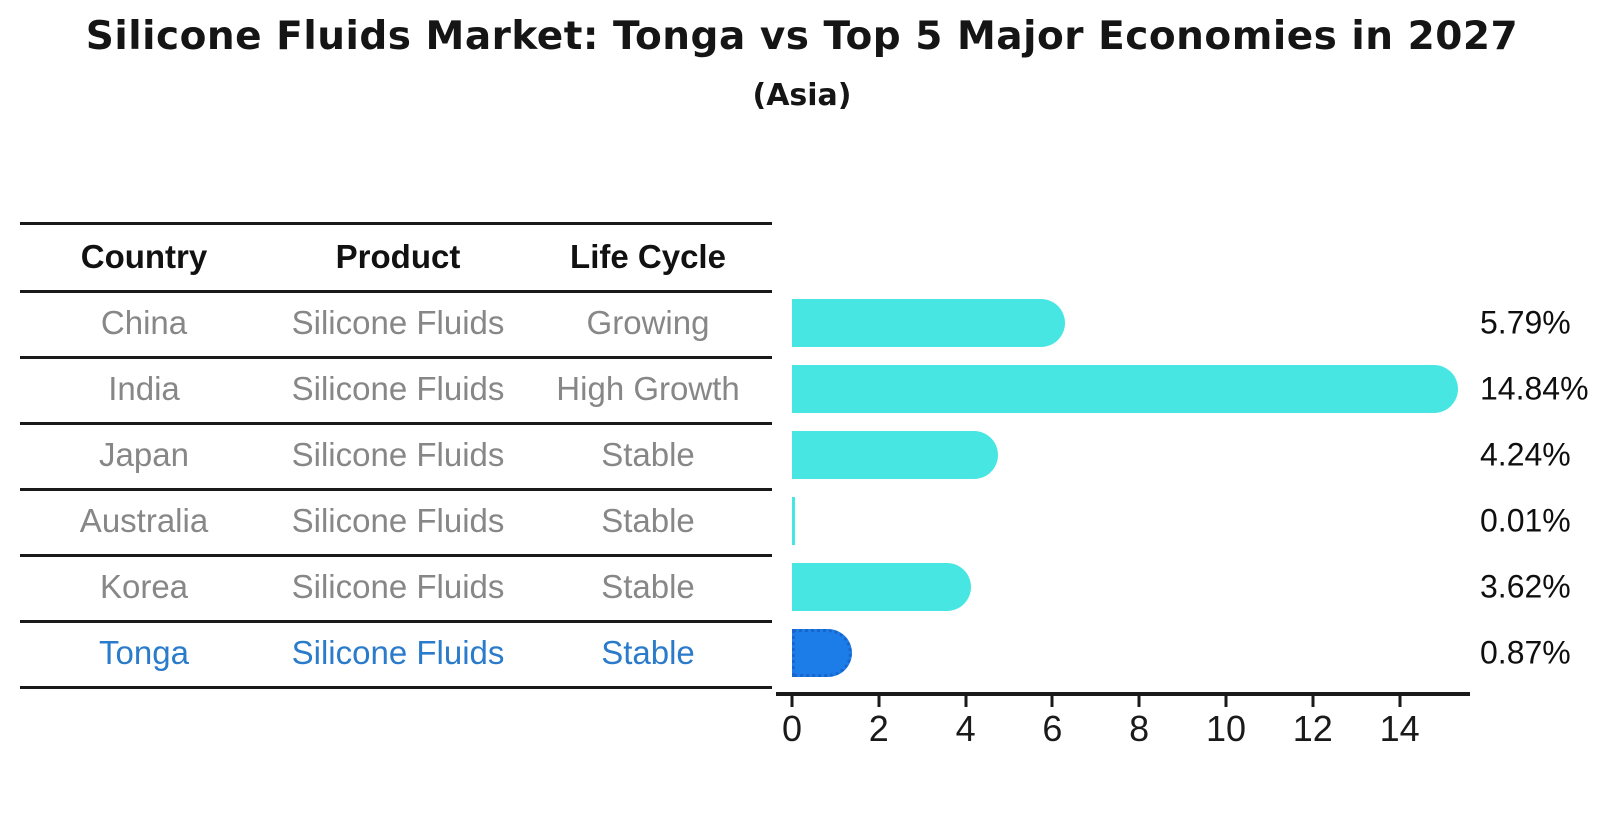 Image resolution: width=1604 pixels, height=823 pixels. Describe the element at coordinates (1525, 586) in the screenshot. I see `bar-value-label: 3.62%` at that location.